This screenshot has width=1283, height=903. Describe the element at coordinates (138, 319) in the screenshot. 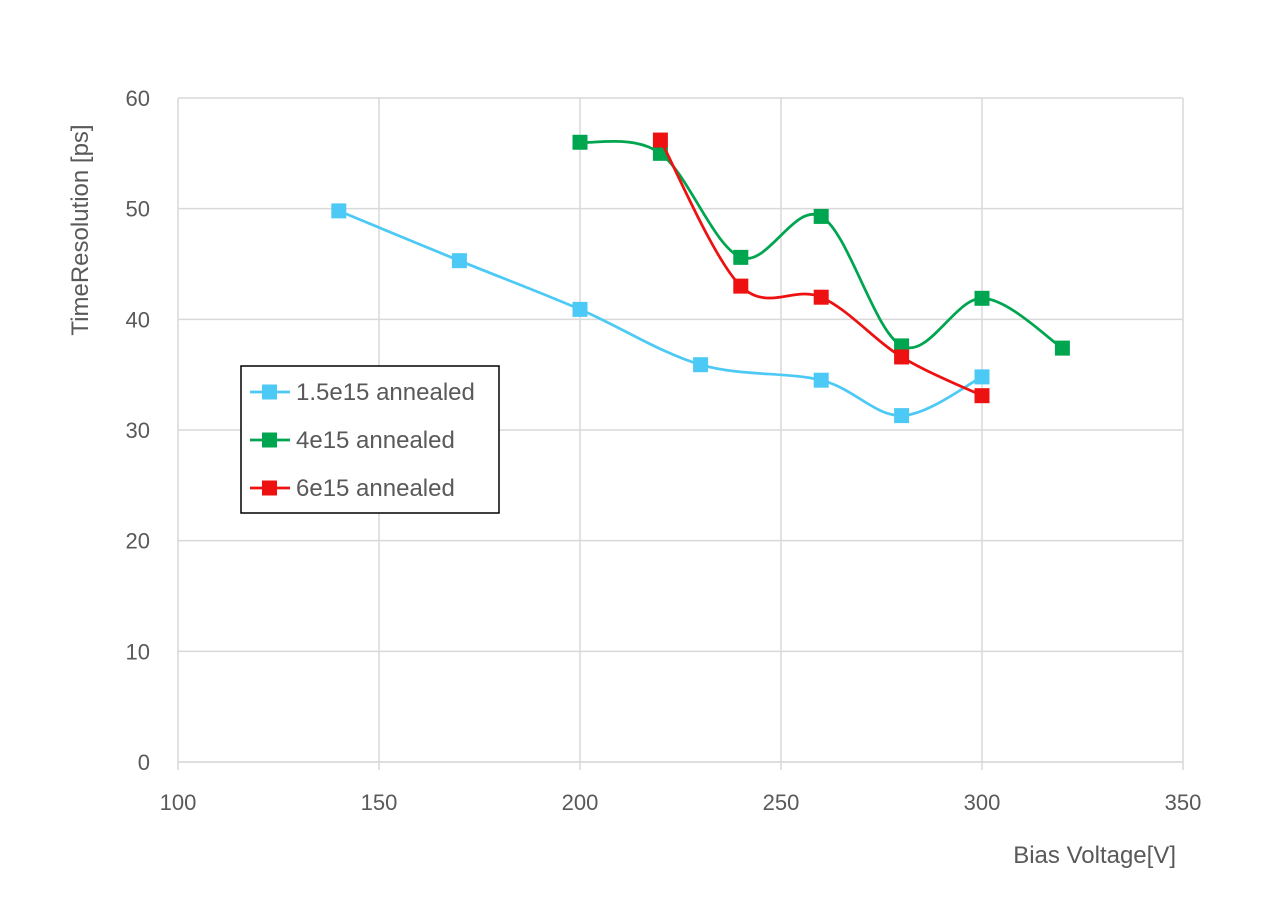

I see `y-tick-label: 40` at that location.